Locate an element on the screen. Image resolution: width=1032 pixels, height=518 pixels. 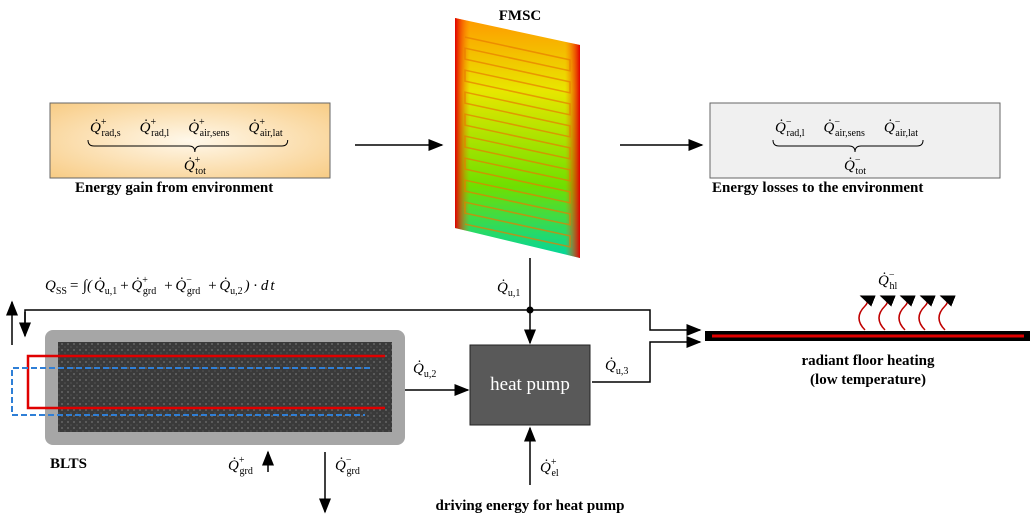
math-text: Q is located at coordinates (50, 286).